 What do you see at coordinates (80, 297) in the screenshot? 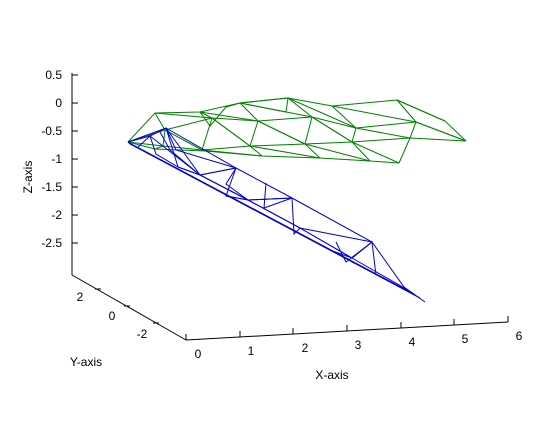
I see `y-tick-label: 2` at bounding box center [80, 297].